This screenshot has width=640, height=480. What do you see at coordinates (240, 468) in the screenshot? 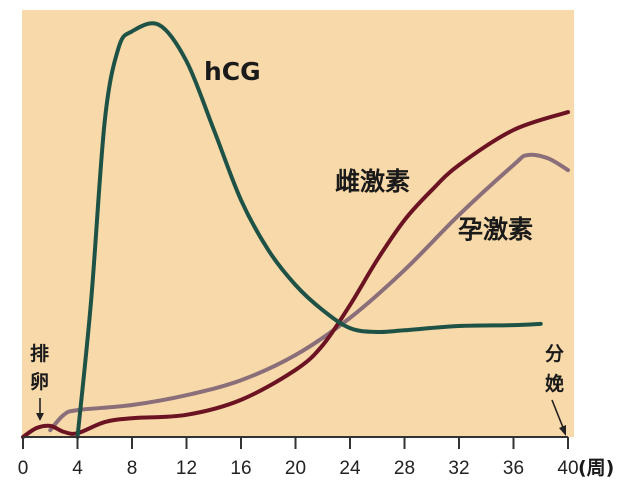
I see `x-tick-label: 16` at bounding box center [240, 468].